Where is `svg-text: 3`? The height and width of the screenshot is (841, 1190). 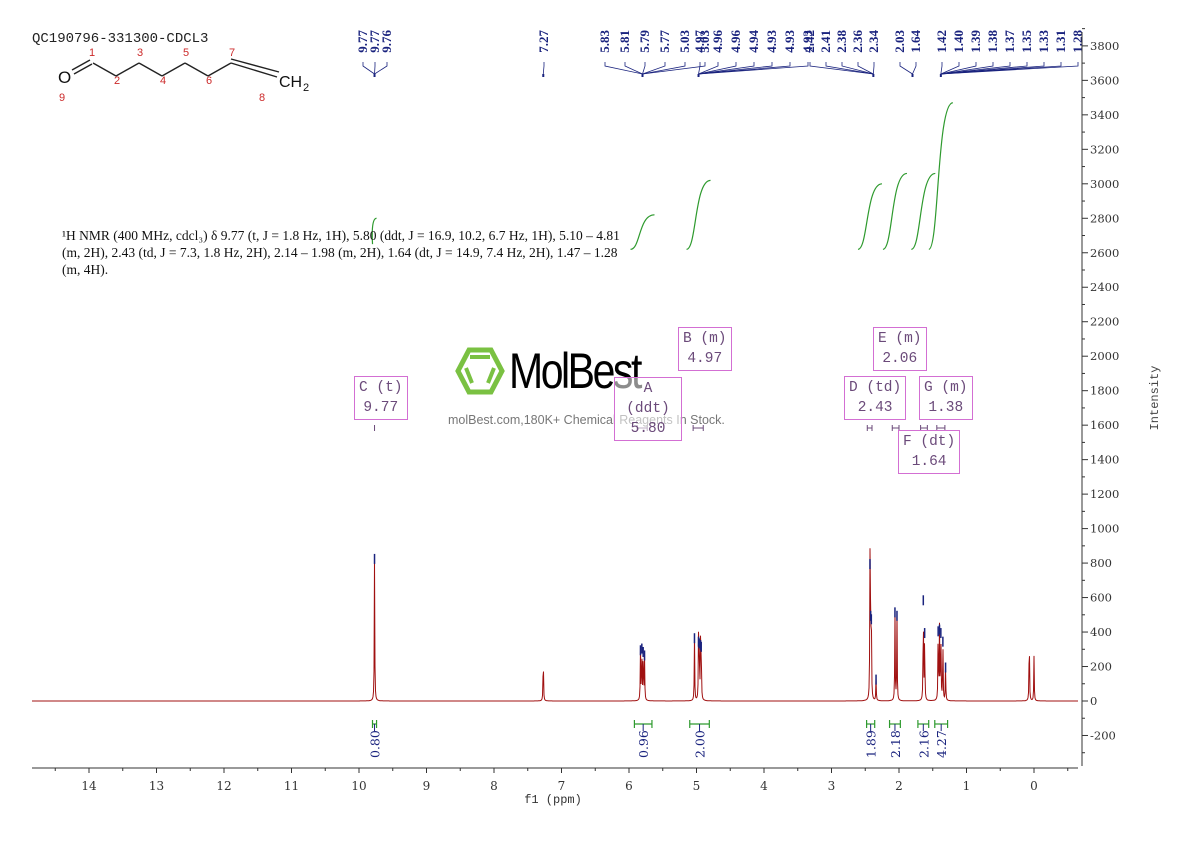
svg-text: 3 is located at coordinates (140, 53).